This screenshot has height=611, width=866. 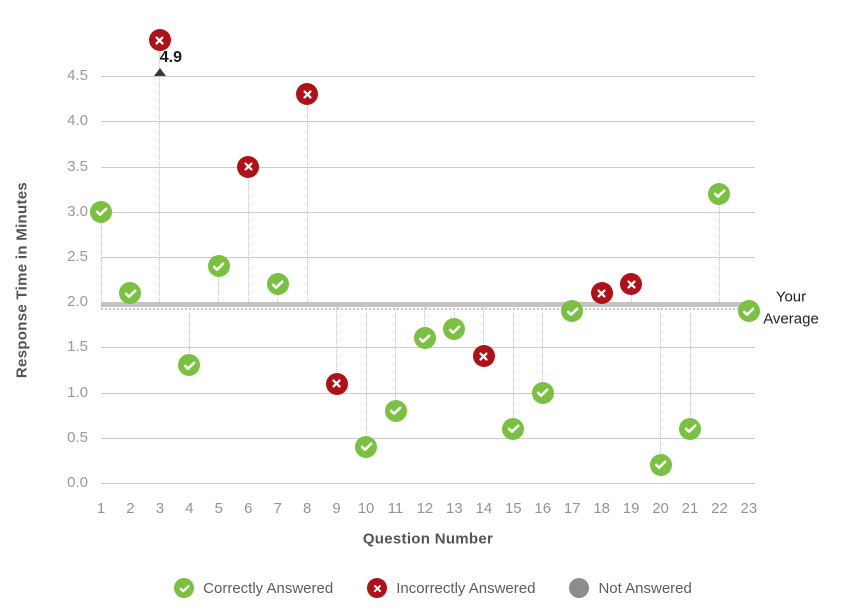 I want to click on x-tick-label: 15, so click(x=513, y=508).